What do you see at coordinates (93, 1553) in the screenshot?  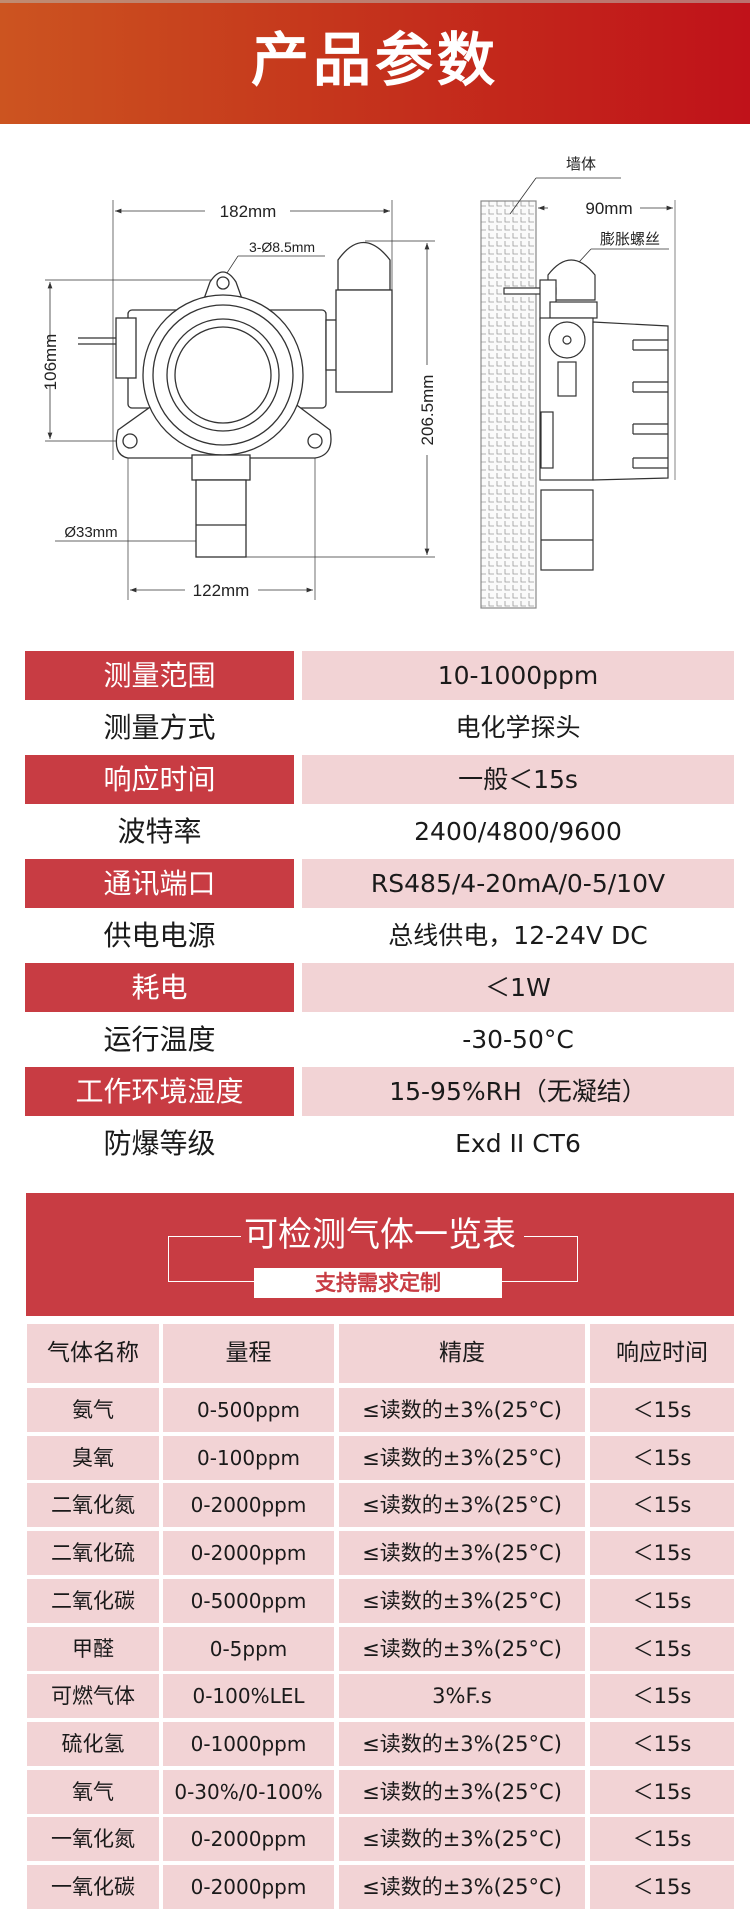 I see `gas-cell: 二氧化硫` at bounding box center [93, 1553].